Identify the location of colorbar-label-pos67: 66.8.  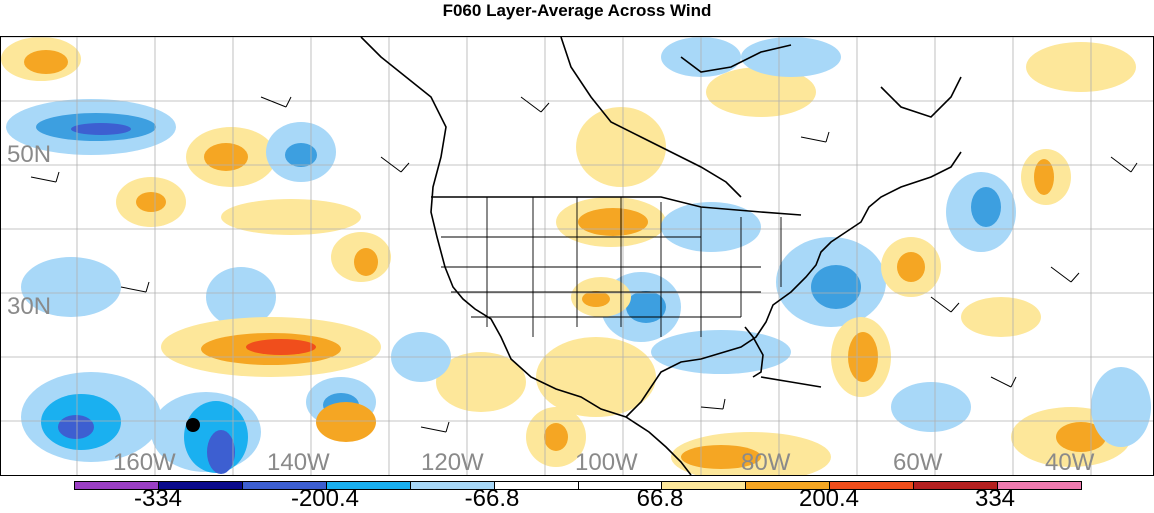
(660, 498).